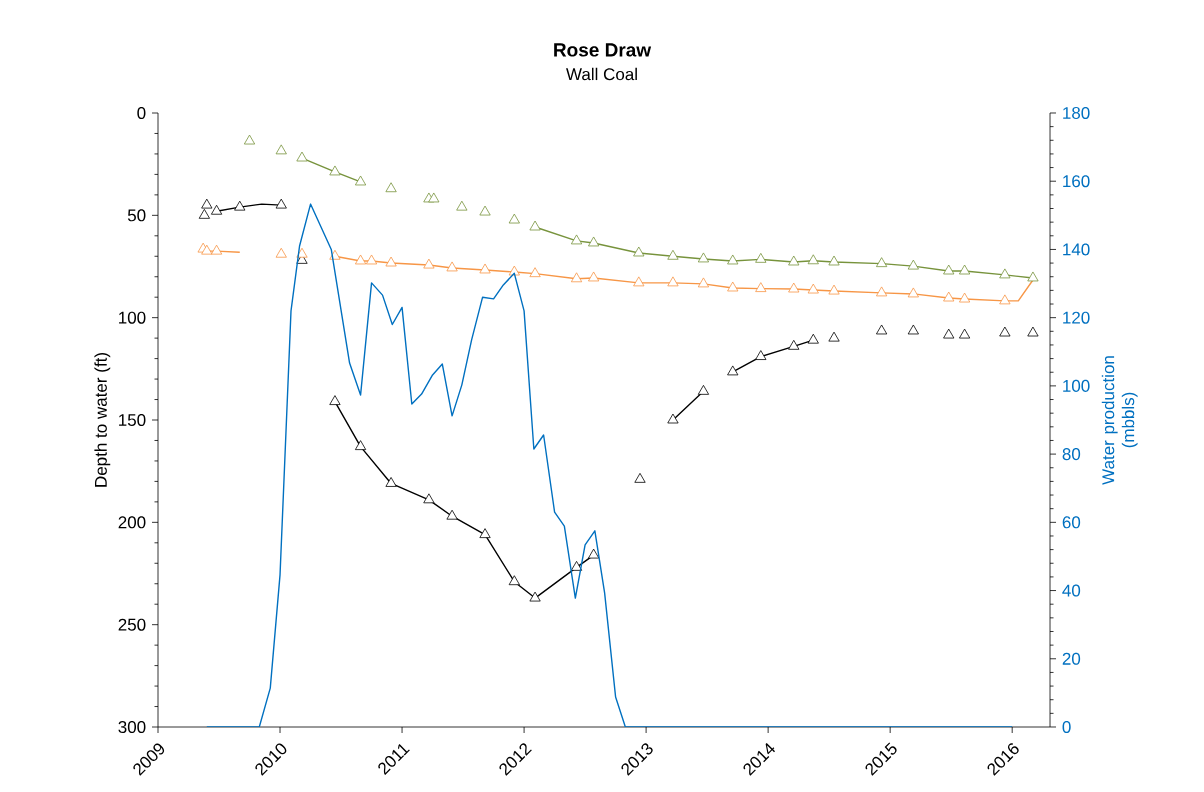  Describe the element at coordinates (1119, 420) in the screenshot. I see `y2-axis-title: Water production (mbbls)` at that location.